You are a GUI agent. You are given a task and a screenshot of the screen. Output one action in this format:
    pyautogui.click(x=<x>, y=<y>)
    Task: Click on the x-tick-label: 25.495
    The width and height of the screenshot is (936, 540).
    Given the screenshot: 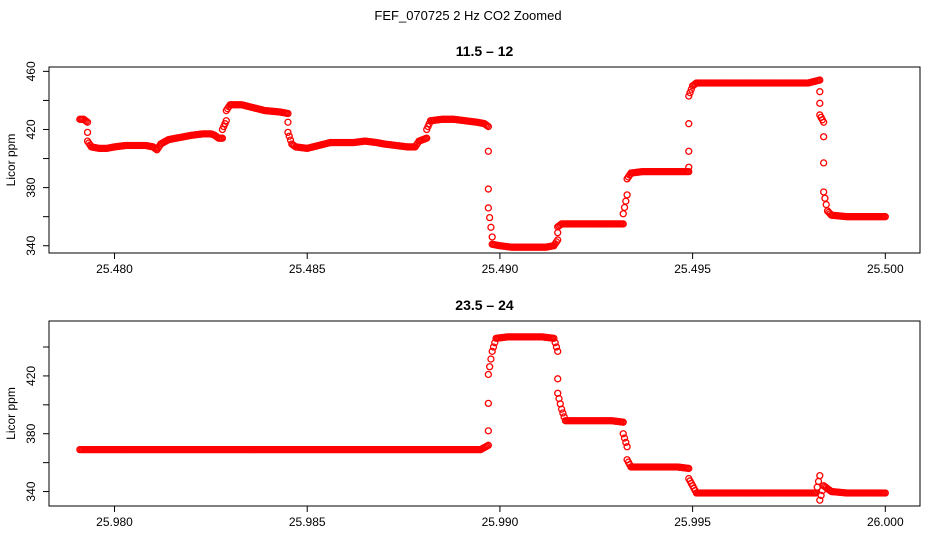 What is the action you would take?
    pyautogui.click(x=692, y=269)
    